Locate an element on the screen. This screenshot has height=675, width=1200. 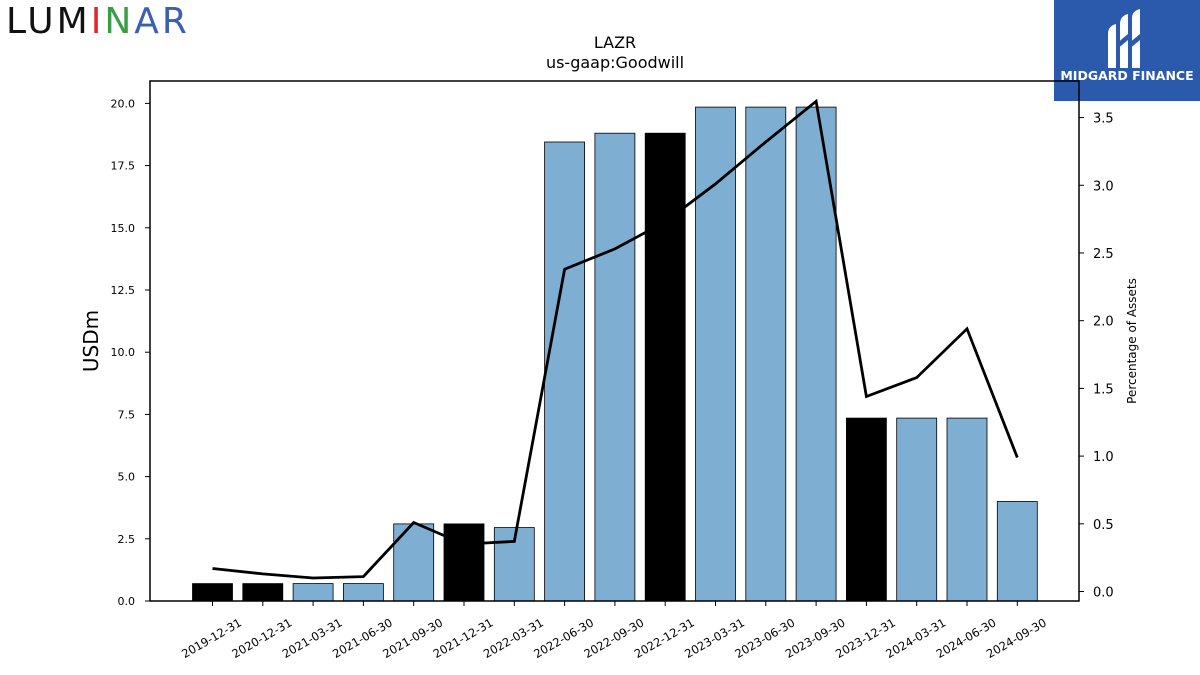
y-tick-label: 12.5 is located at coordinates (123, 290).